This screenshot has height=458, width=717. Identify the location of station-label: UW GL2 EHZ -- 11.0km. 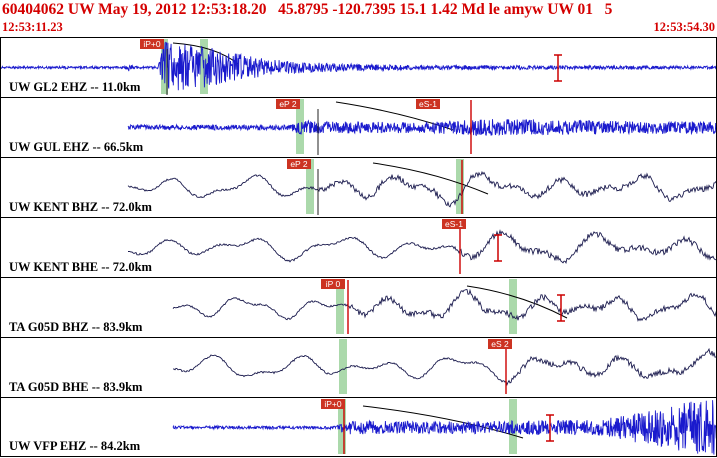
(75, 86).